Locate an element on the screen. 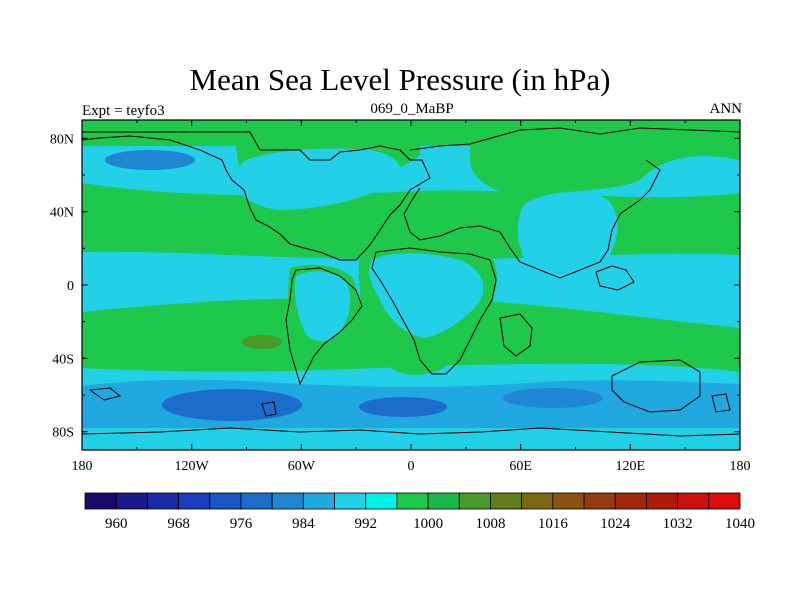 The image size is (800, 600). colorbar-label: 1032 is located at coordinates (678, 524).